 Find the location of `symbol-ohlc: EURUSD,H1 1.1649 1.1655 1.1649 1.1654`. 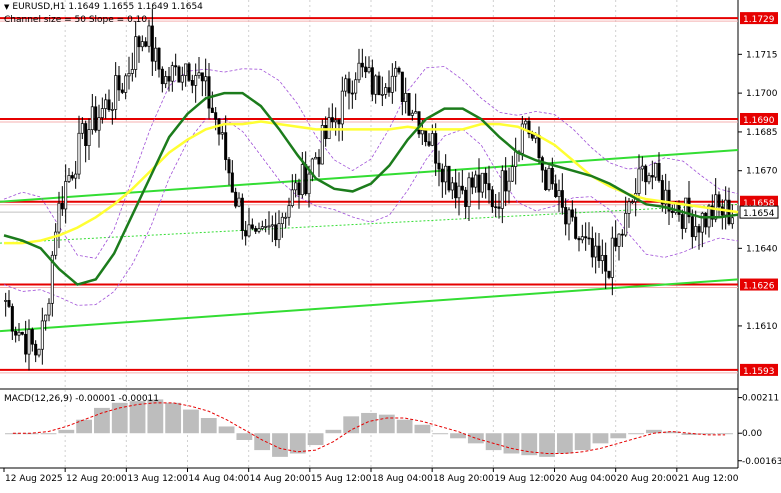

symbol-ohlc: EURUSD,H1 1.1649 1.1655 1.1649 1.1654 is located at coordinates (107, 7).